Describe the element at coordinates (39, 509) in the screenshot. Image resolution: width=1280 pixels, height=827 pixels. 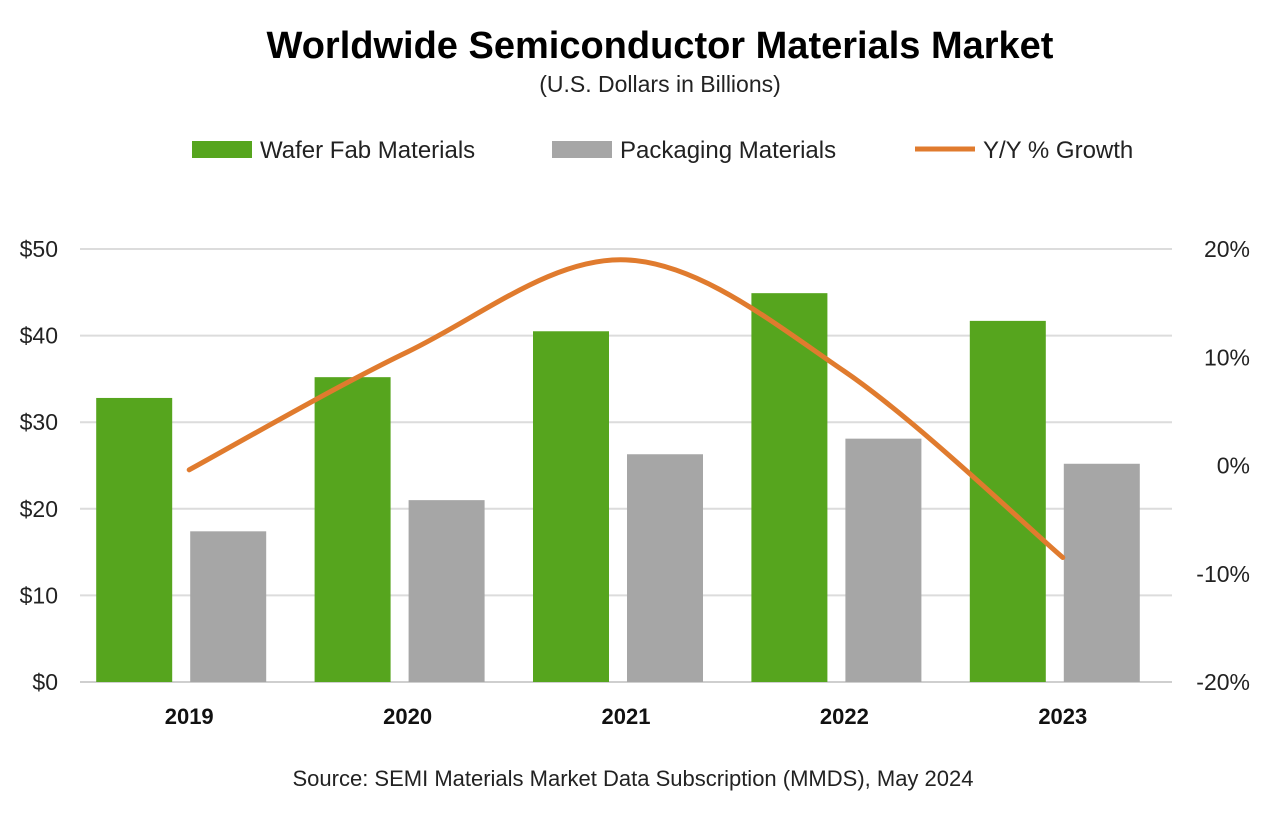
I see `left-tick-label: $20` at that location.